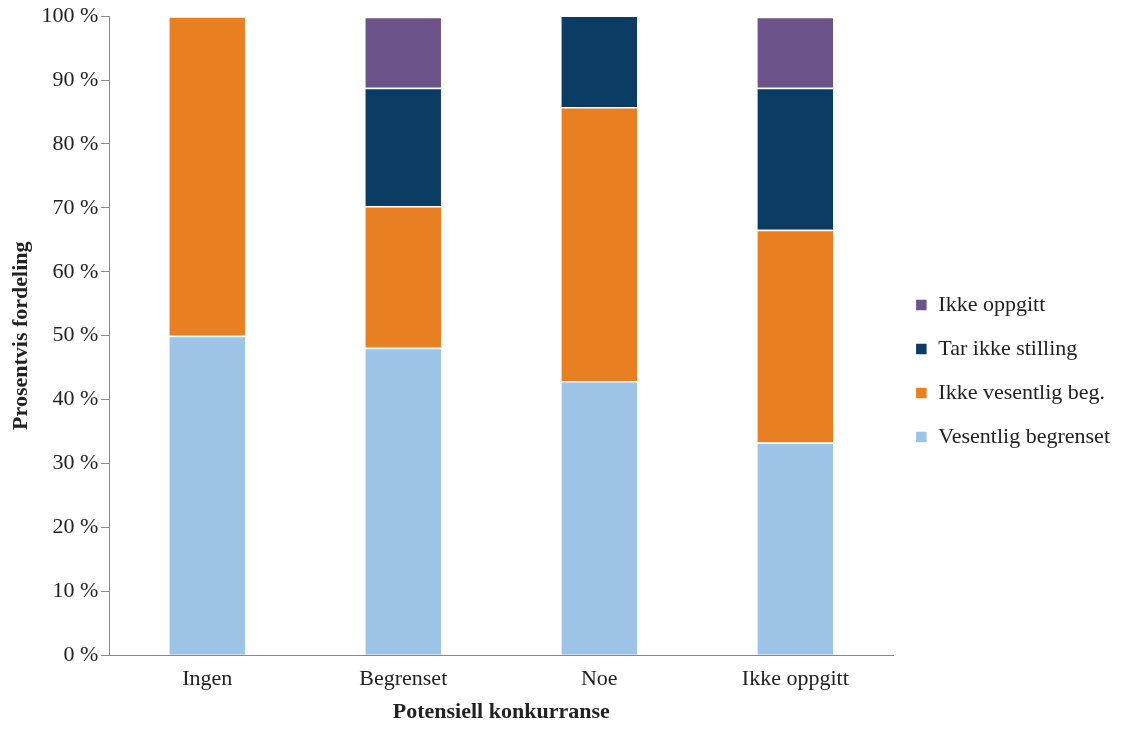 This screenshot has height=734, width=1130. I want to click on y-tick-label: 60 %, so click(75, 270).